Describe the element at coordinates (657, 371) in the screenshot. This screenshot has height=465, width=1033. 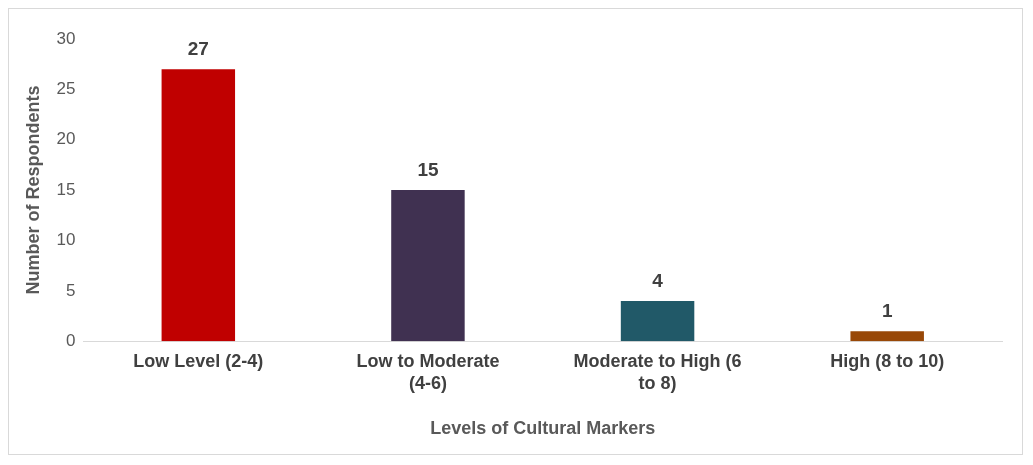
I see `x-tick-label: Moderate to High (6 to 8)` at that location.